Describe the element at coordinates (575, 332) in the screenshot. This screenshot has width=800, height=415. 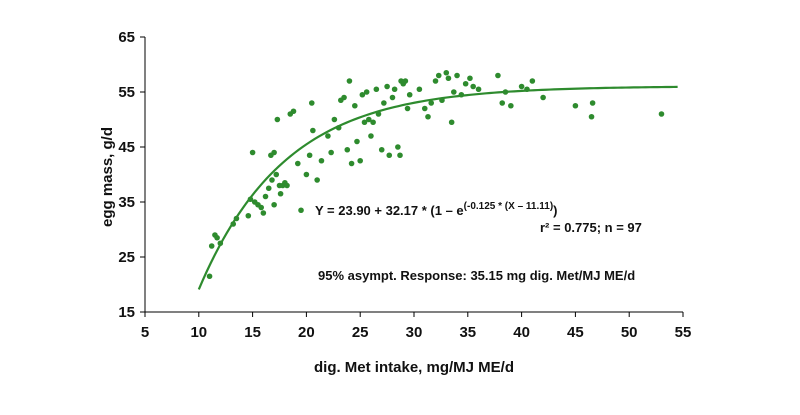
I see `x-tick-label: 45` at that location.